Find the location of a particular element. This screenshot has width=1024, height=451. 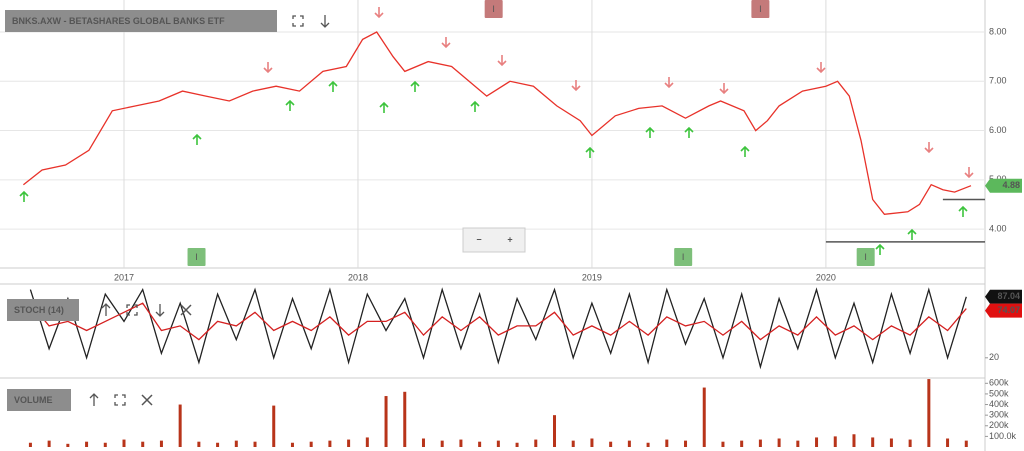

y-tick-label: 500k is located at coordinates (999, 393).